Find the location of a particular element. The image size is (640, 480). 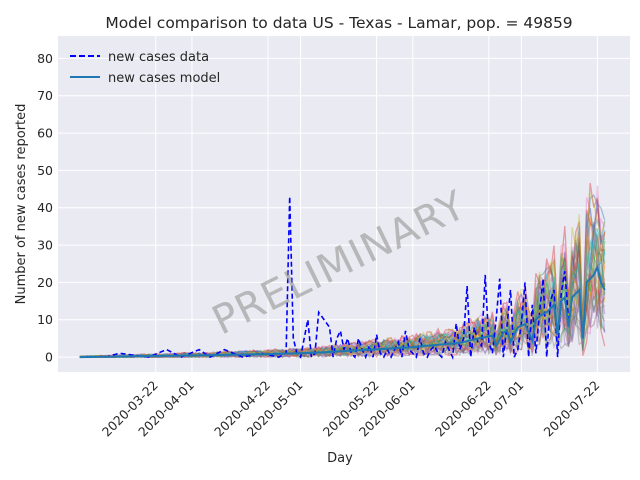

y-tick-label: 80 is located at coordinates (45, 58).